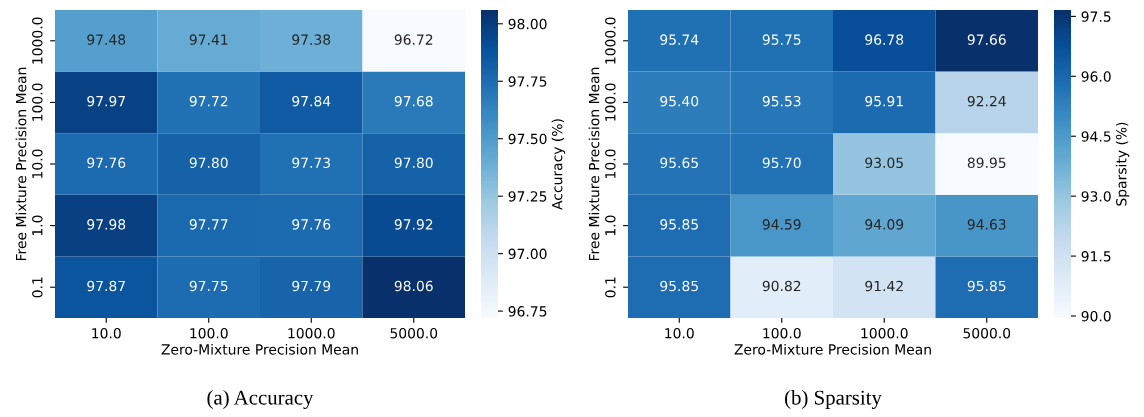  What do you see at coordinates (884, 286) in the screenshot?
I see `data-label: 91.42` at bounding box center [884, 286].